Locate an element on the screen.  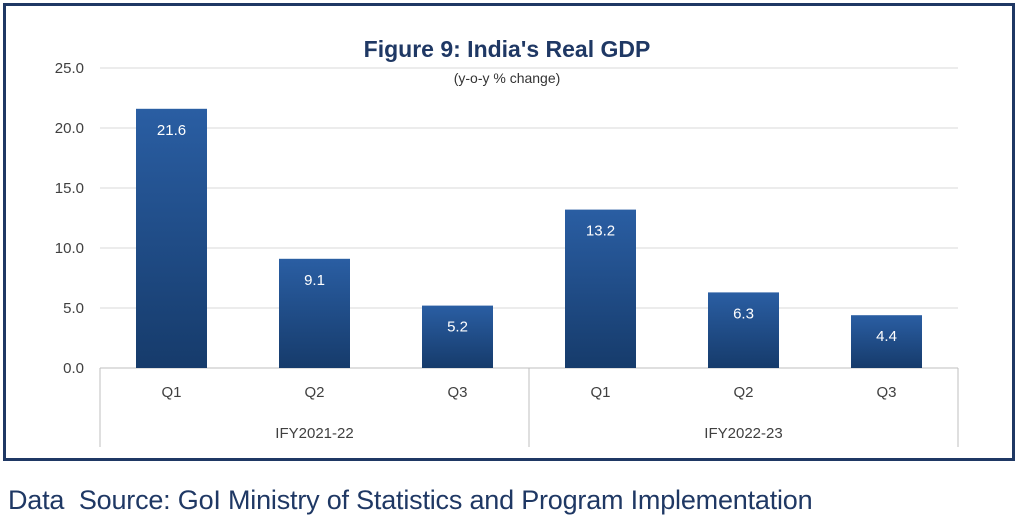
y-tick-label: 20.0 is located at coordinates (69, 128).